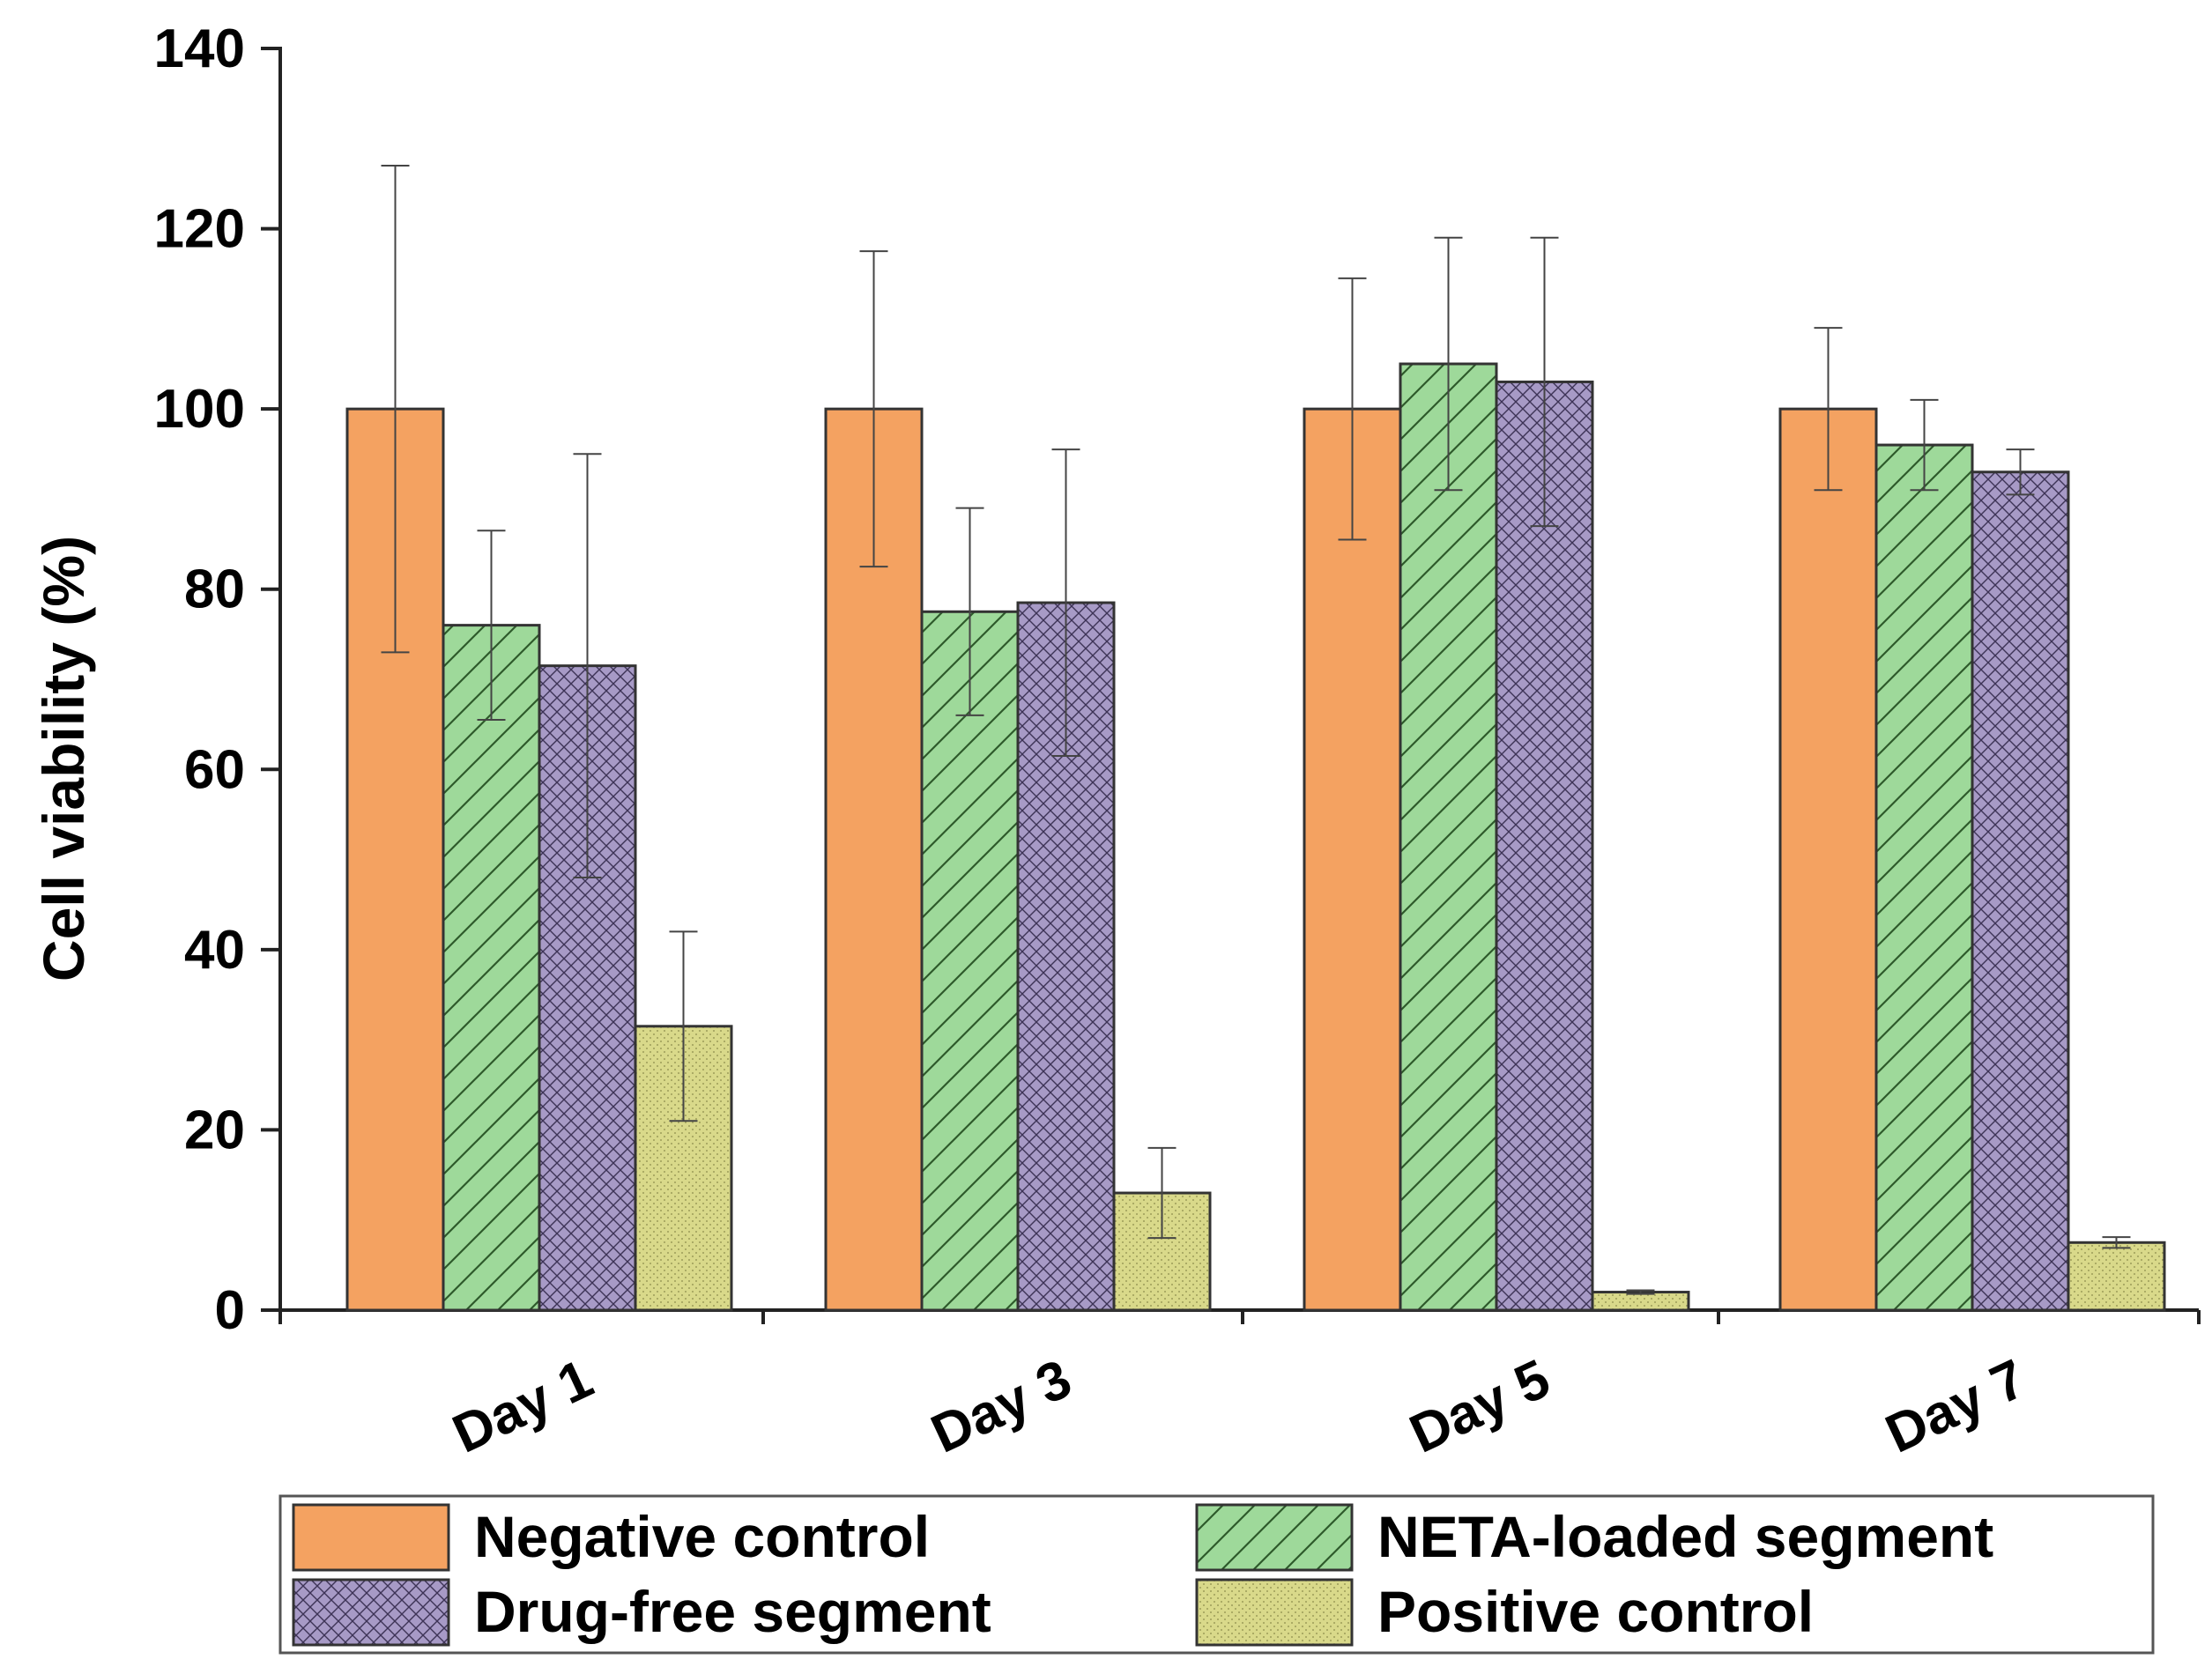 This screenshot has width=2212, height=1674. I want to click on legend-label-drugfree: Drug-free segment, so click(732, 1611).